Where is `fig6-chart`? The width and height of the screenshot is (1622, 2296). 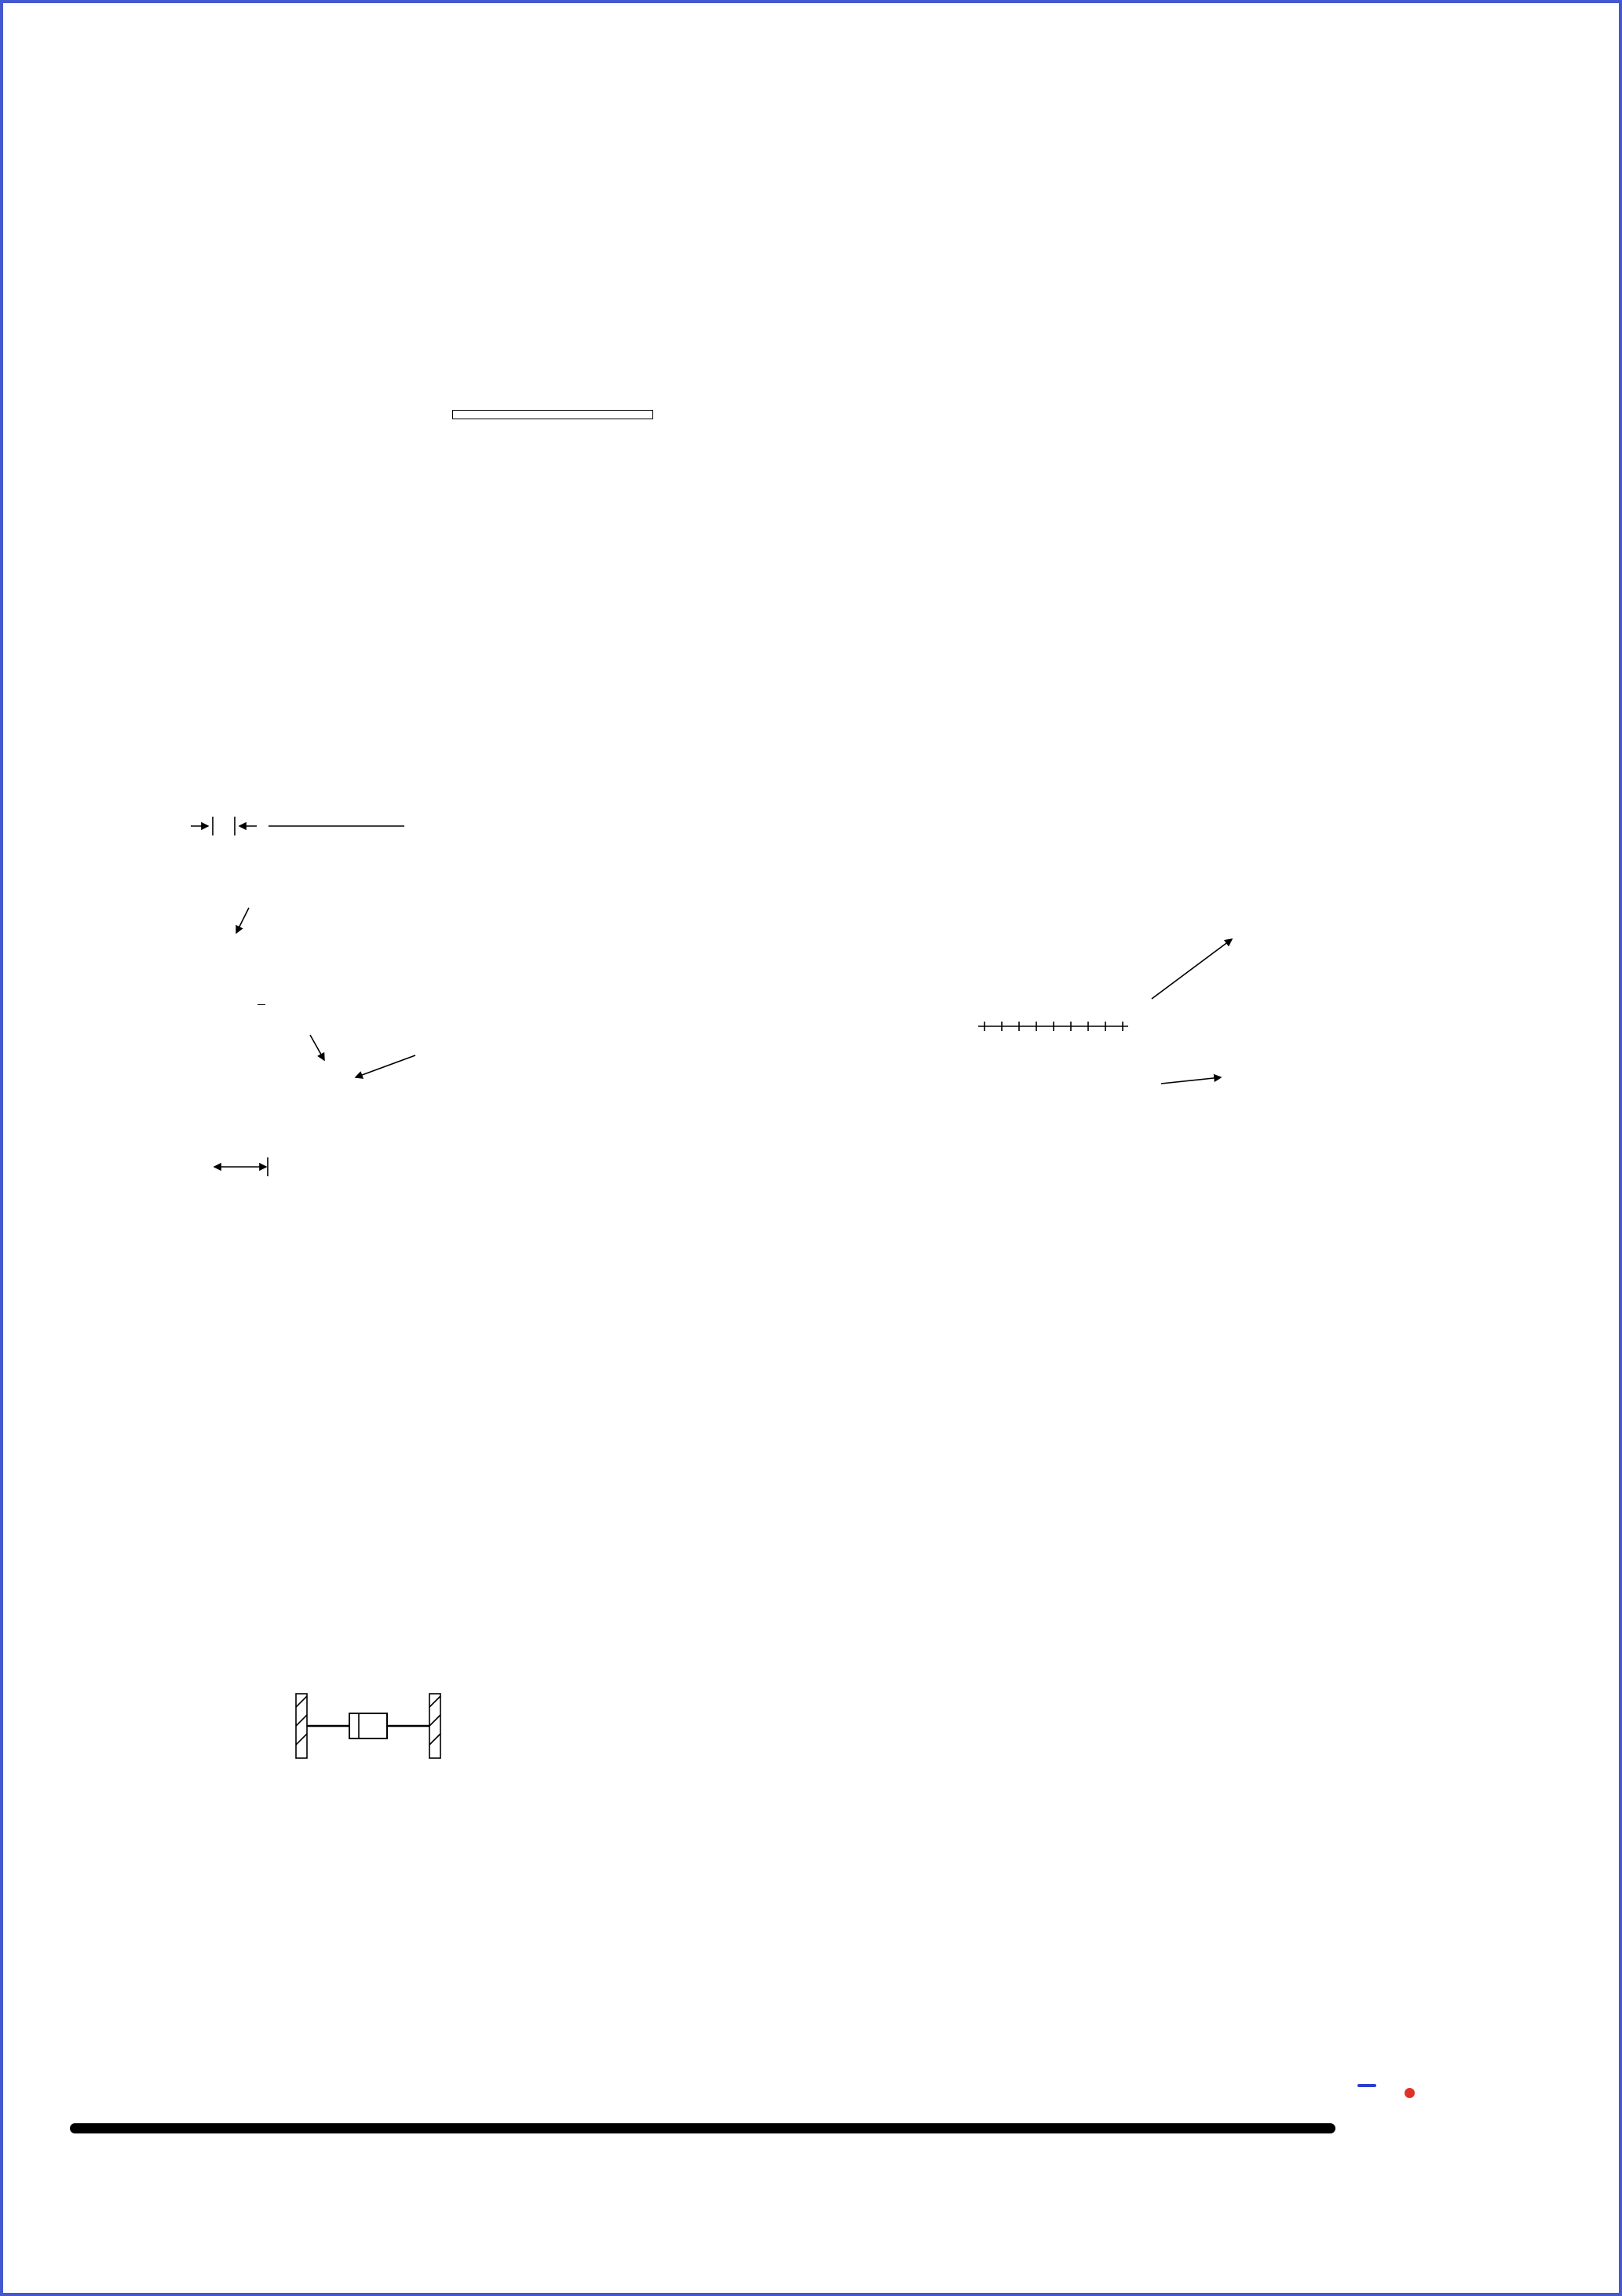 fig6-chart is located at coordinates (1012, 1601).